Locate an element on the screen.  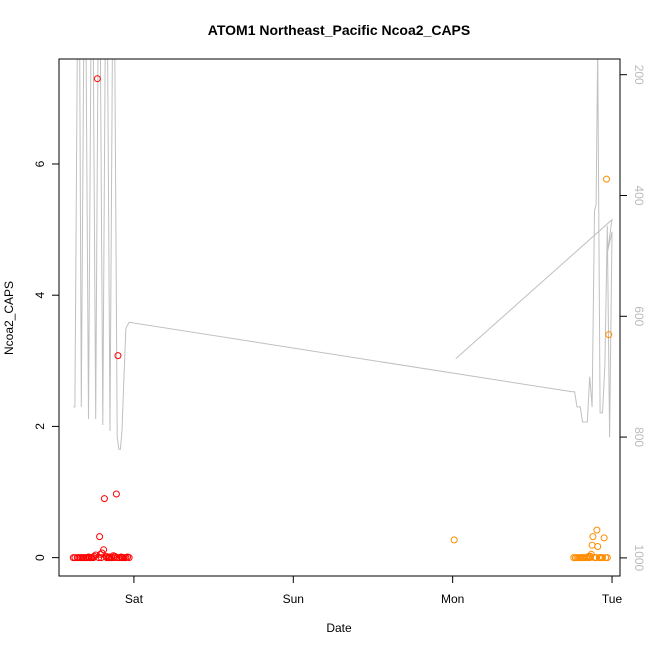
x-axis: Sat Sun Mon Tue is located at coordinates (374, 591).